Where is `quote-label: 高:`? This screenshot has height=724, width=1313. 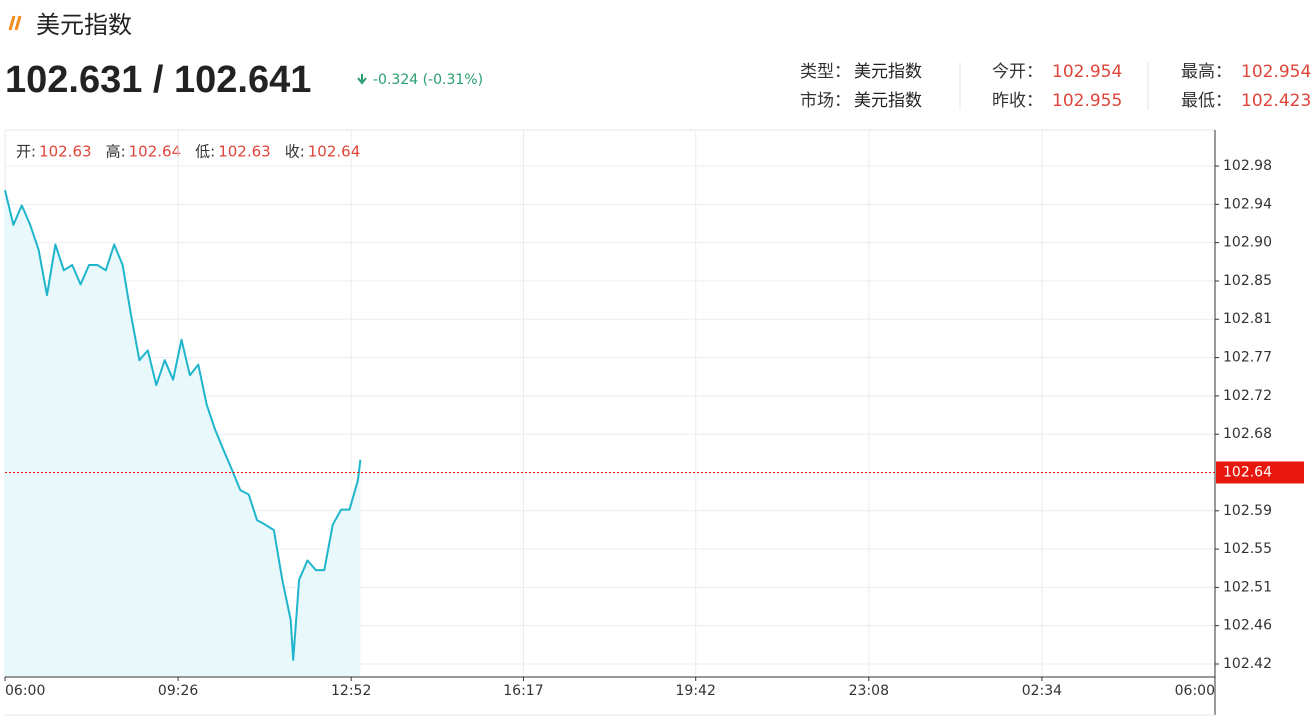
quote-label: 高: is located at coordinates (116, 152).